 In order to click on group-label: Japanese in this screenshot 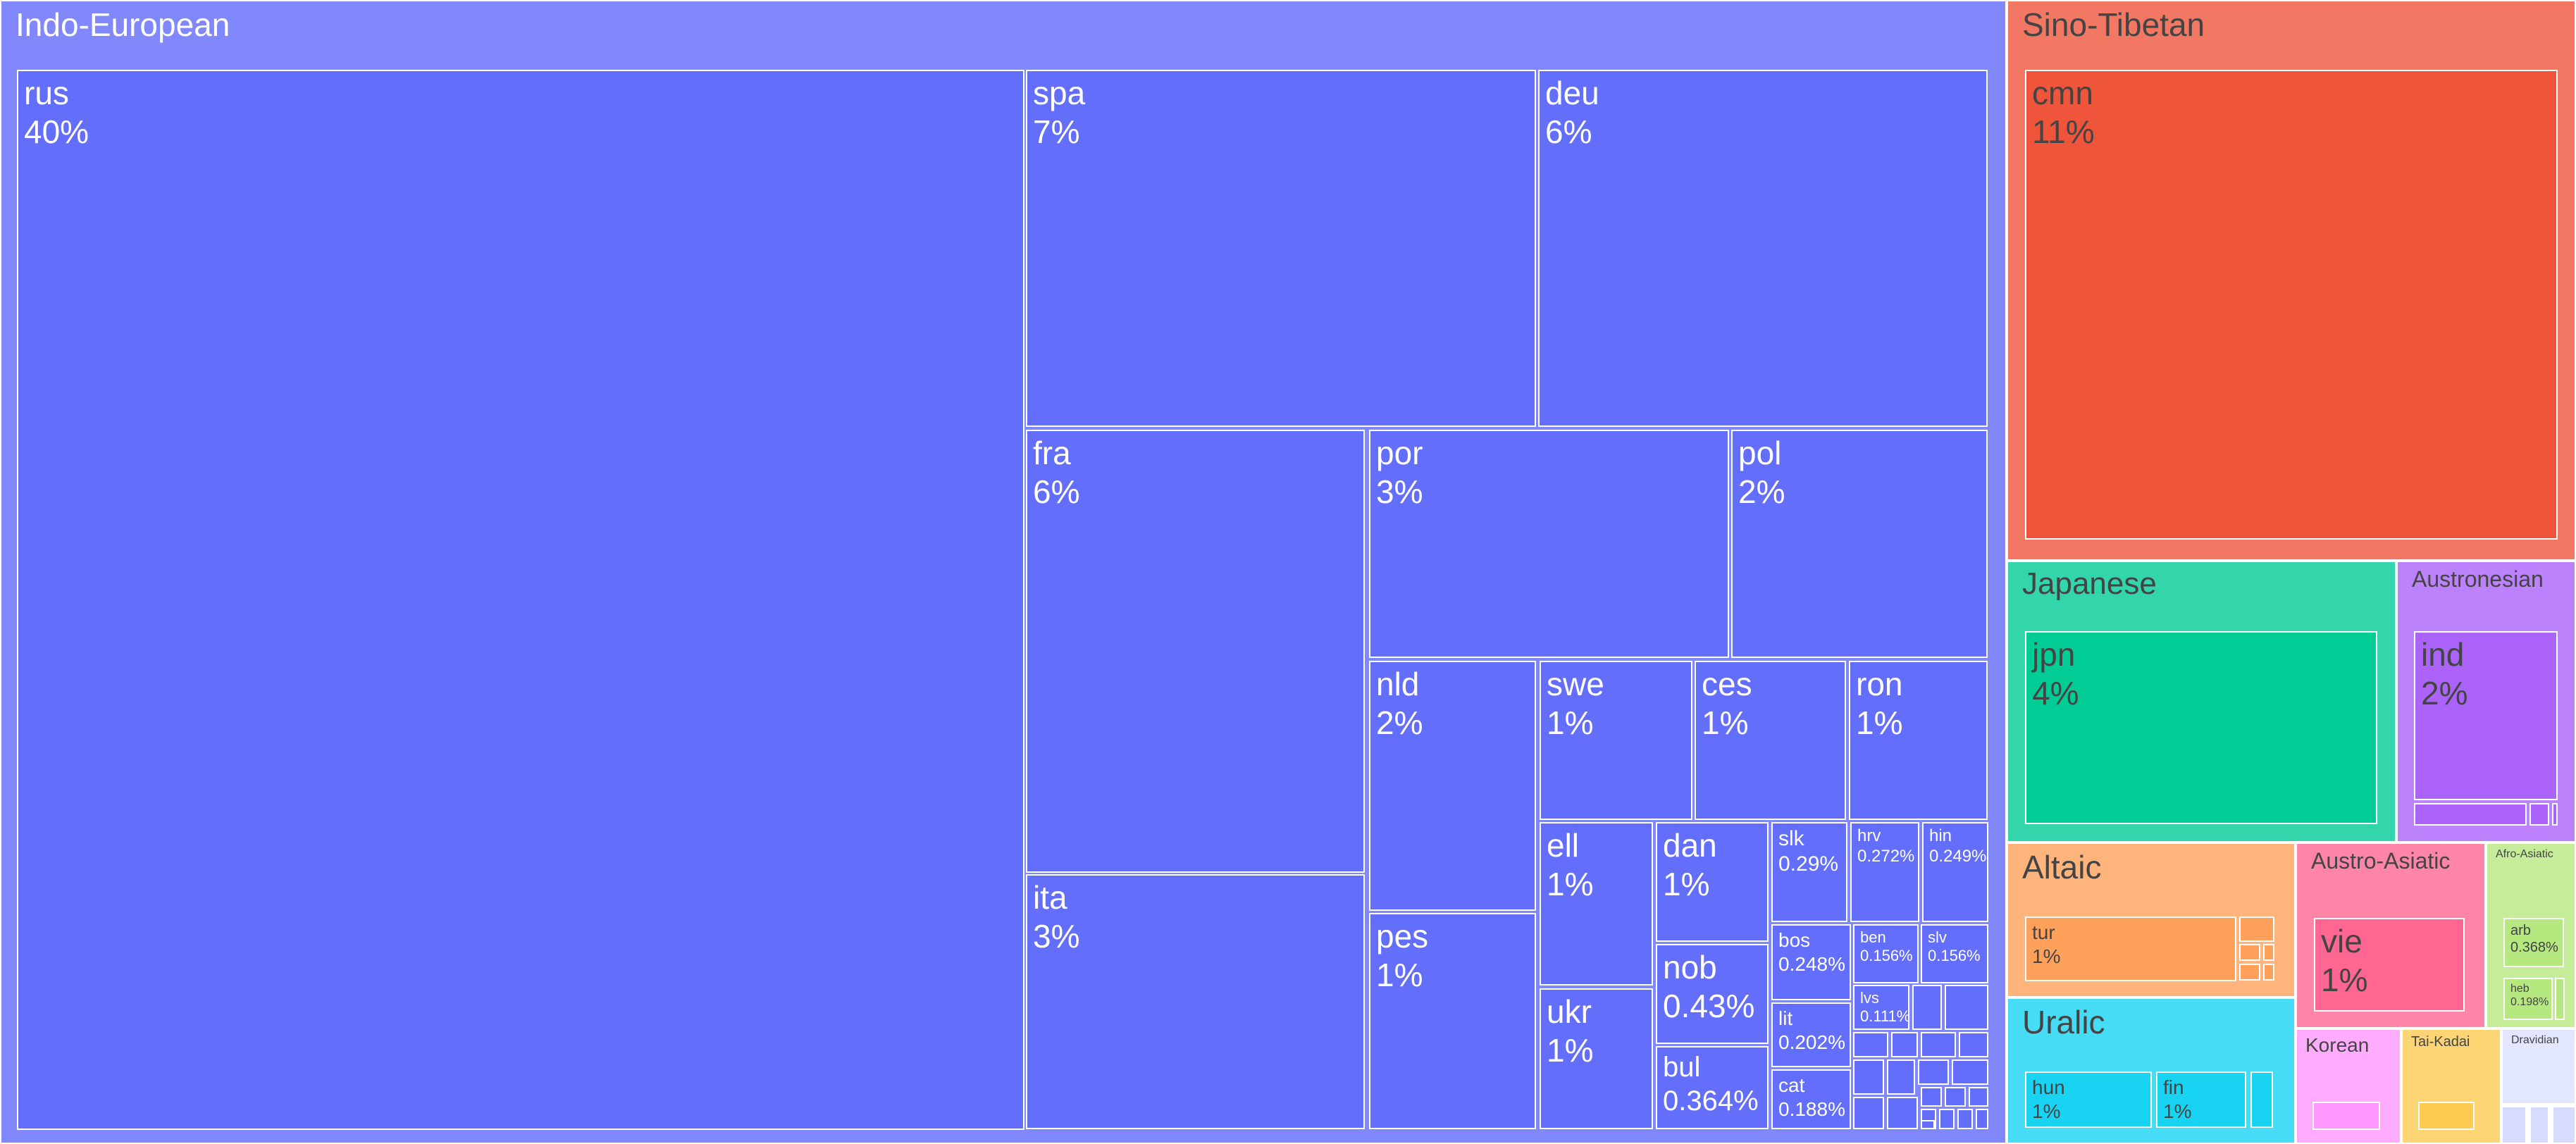, I will do `click(2089, 583)`.